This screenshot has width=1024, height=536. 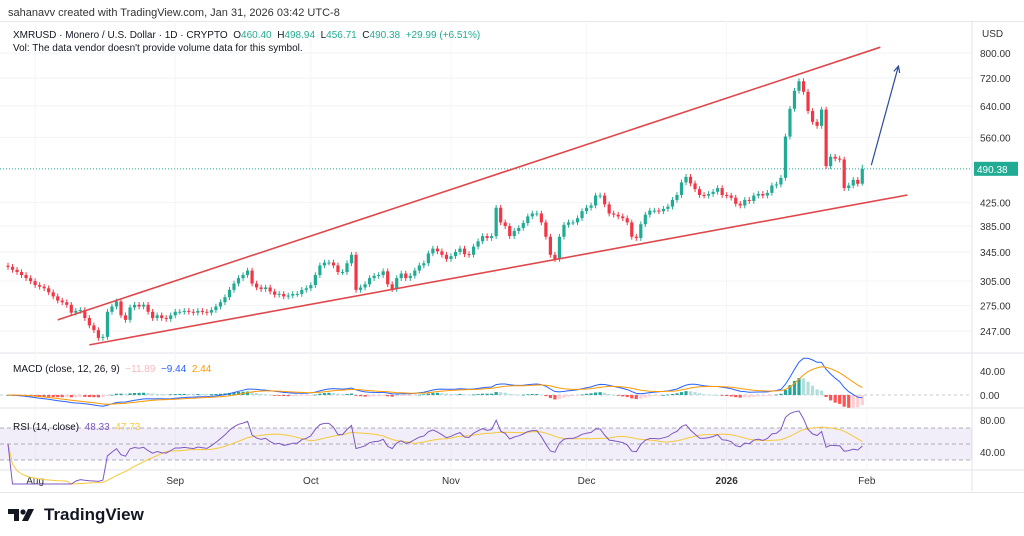 I want to click on macd-tick-label: 0.00, so click(x=990, y=396).